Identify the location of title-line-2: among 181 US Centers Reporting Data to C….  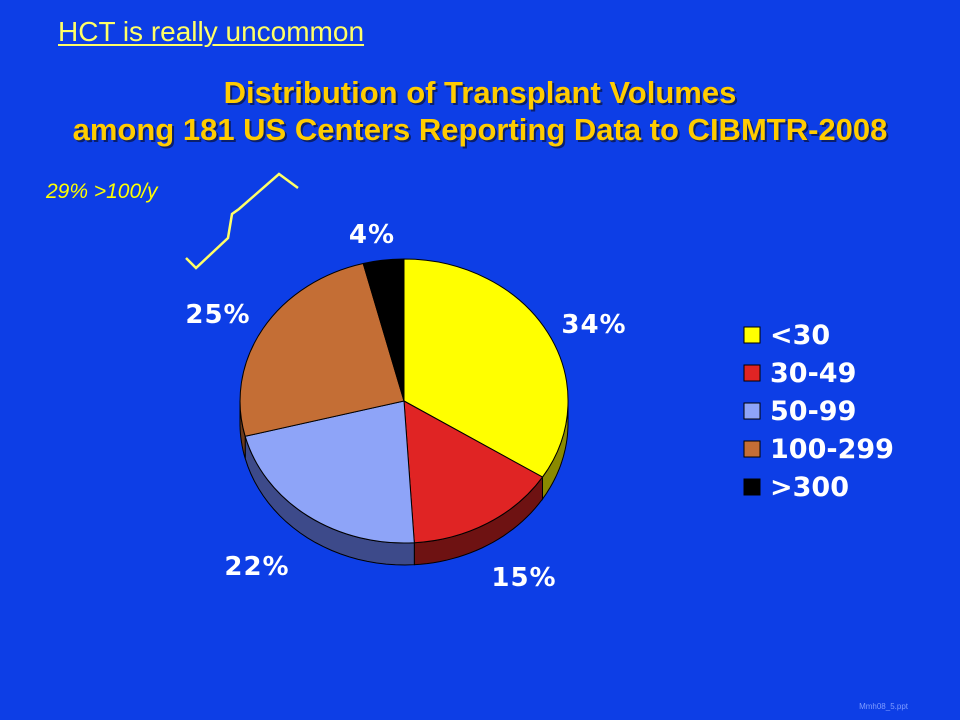
(480, 129).